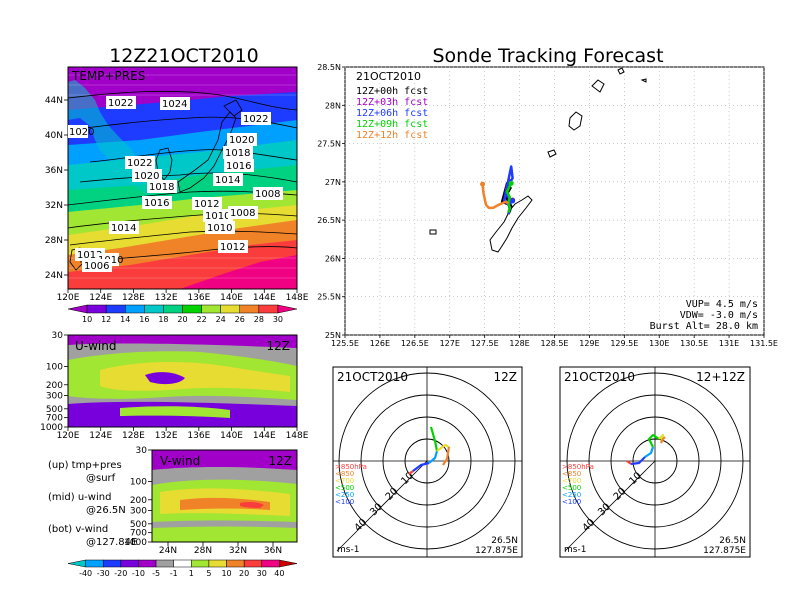 This screenshot has width=792, height=612. Describe the element at coordinates (166, 298) in the screenshot. I see `map-x-tick-label: 132E` at that location.